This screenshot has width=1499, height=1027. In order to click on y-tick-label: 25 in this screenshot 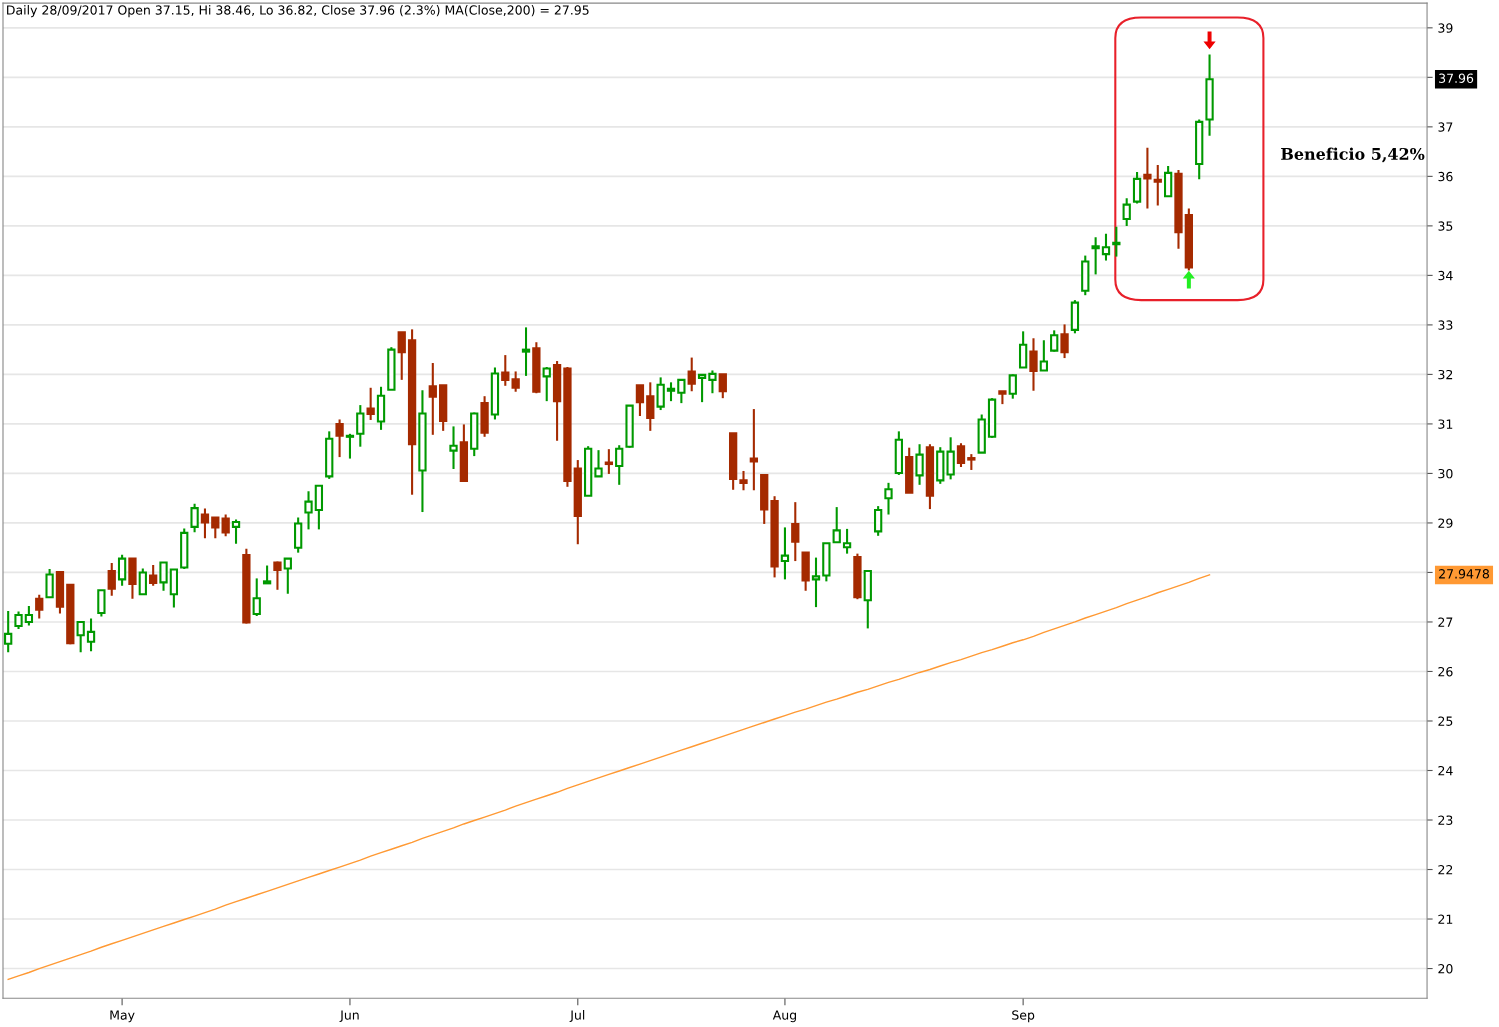, I will do `click(1445, 721)`.